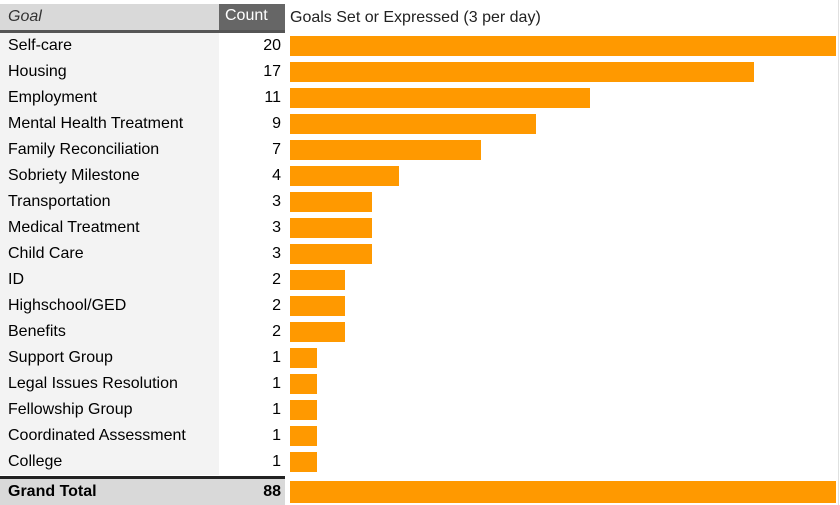 The image size is (840, 505). What do you see at coordinates (252, 150) in the screenshot?
I see `goal-count: 7` at bounding box center [252, 150].